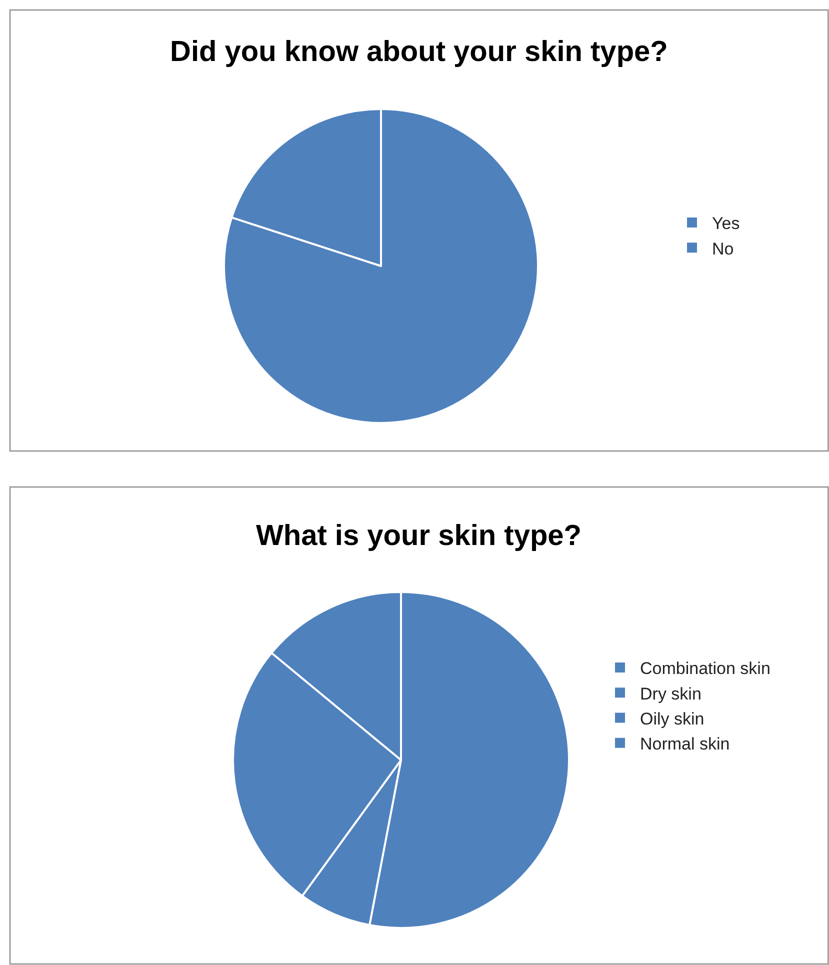  I want to click on legend-label: Normal skin, so click(685, 744).